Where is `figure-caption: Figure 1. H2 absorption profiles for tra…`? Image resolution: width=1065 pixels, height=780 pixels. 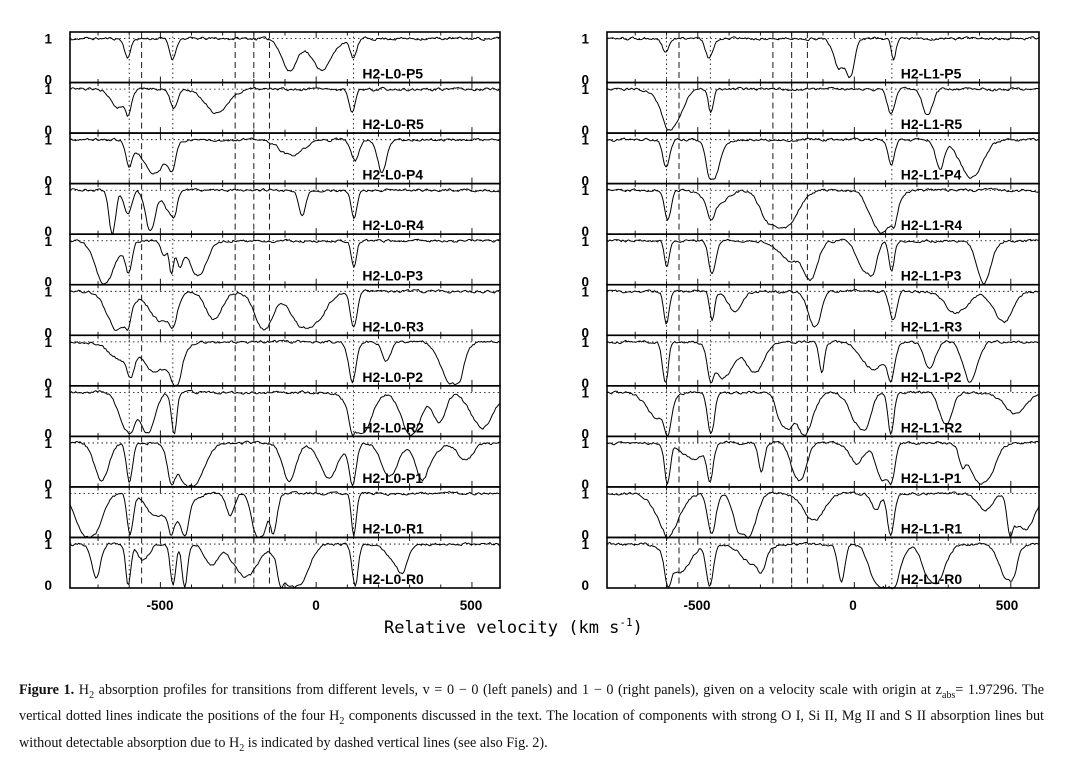
figure-caption: Figure 1. H2 absorption profiles for tra… is located at coordinates (531, 719).